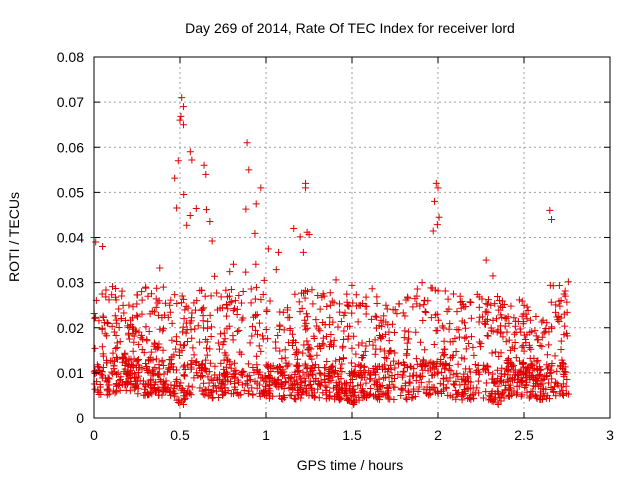  Describe the element at coordinates (352, 435) in the screenshot. I see `x-tick-label: 1.5` at that location.